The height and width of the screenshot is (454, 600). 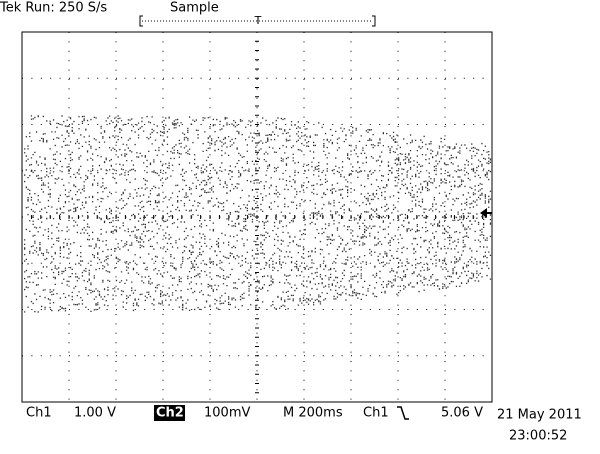 What do you see at coordinates (538, 436) in the screenshot?
I see `time: 23:00:52` at bounding box center [538, 436].